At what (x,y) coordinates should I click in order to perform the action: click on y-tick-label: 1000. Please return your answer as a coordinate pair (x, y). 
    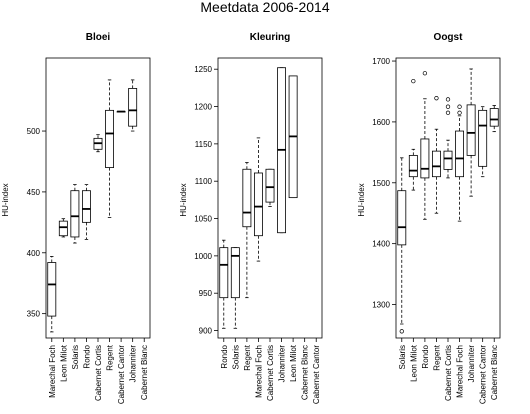
    Looking at the image, I should click on (203, 256).